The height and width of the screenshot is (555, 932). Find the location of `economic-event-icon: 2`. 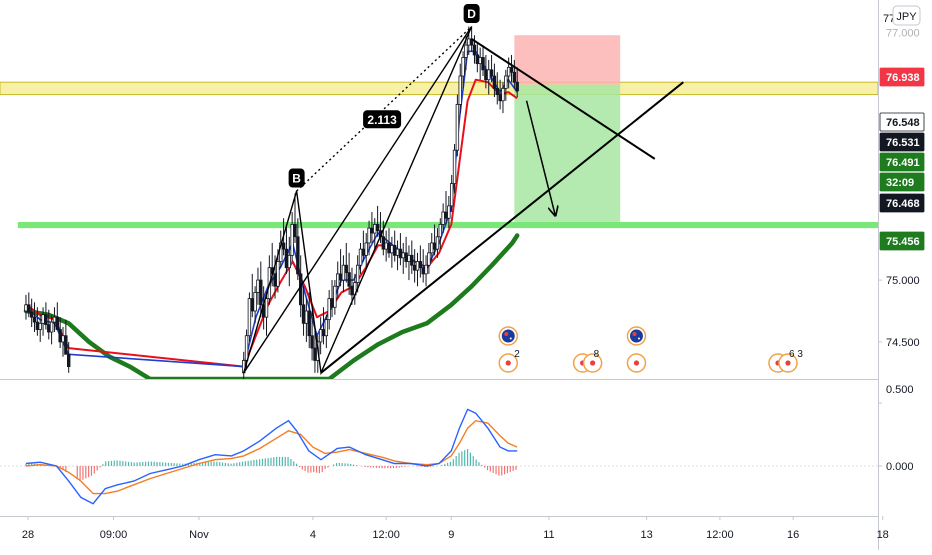

economic-event-icon: 2 is located at coordinates (509, 361).